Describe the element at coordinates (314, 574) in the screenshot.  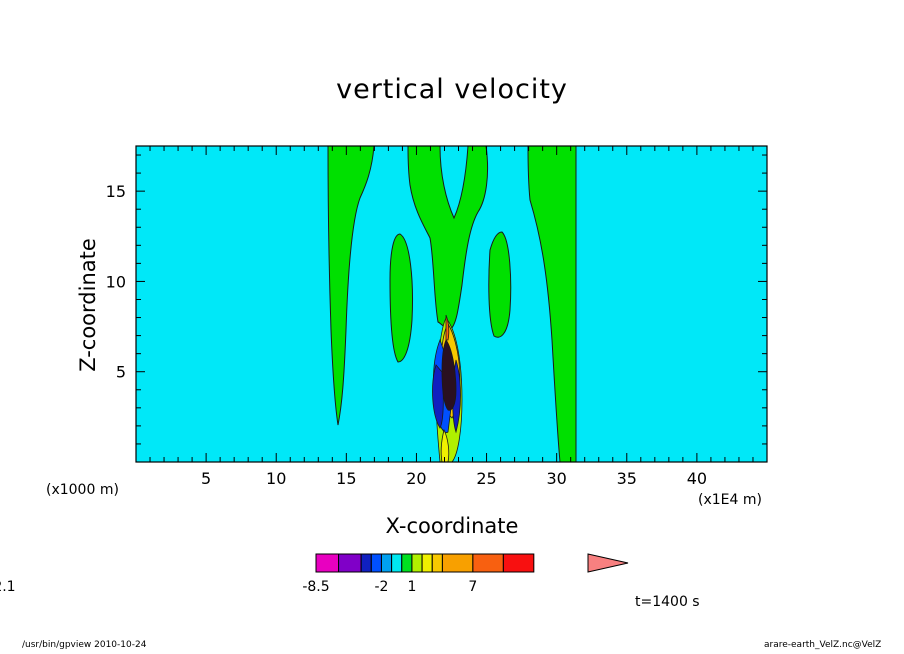
I see `colorbar: -8.5 -2 1 7 22.1` at that location.